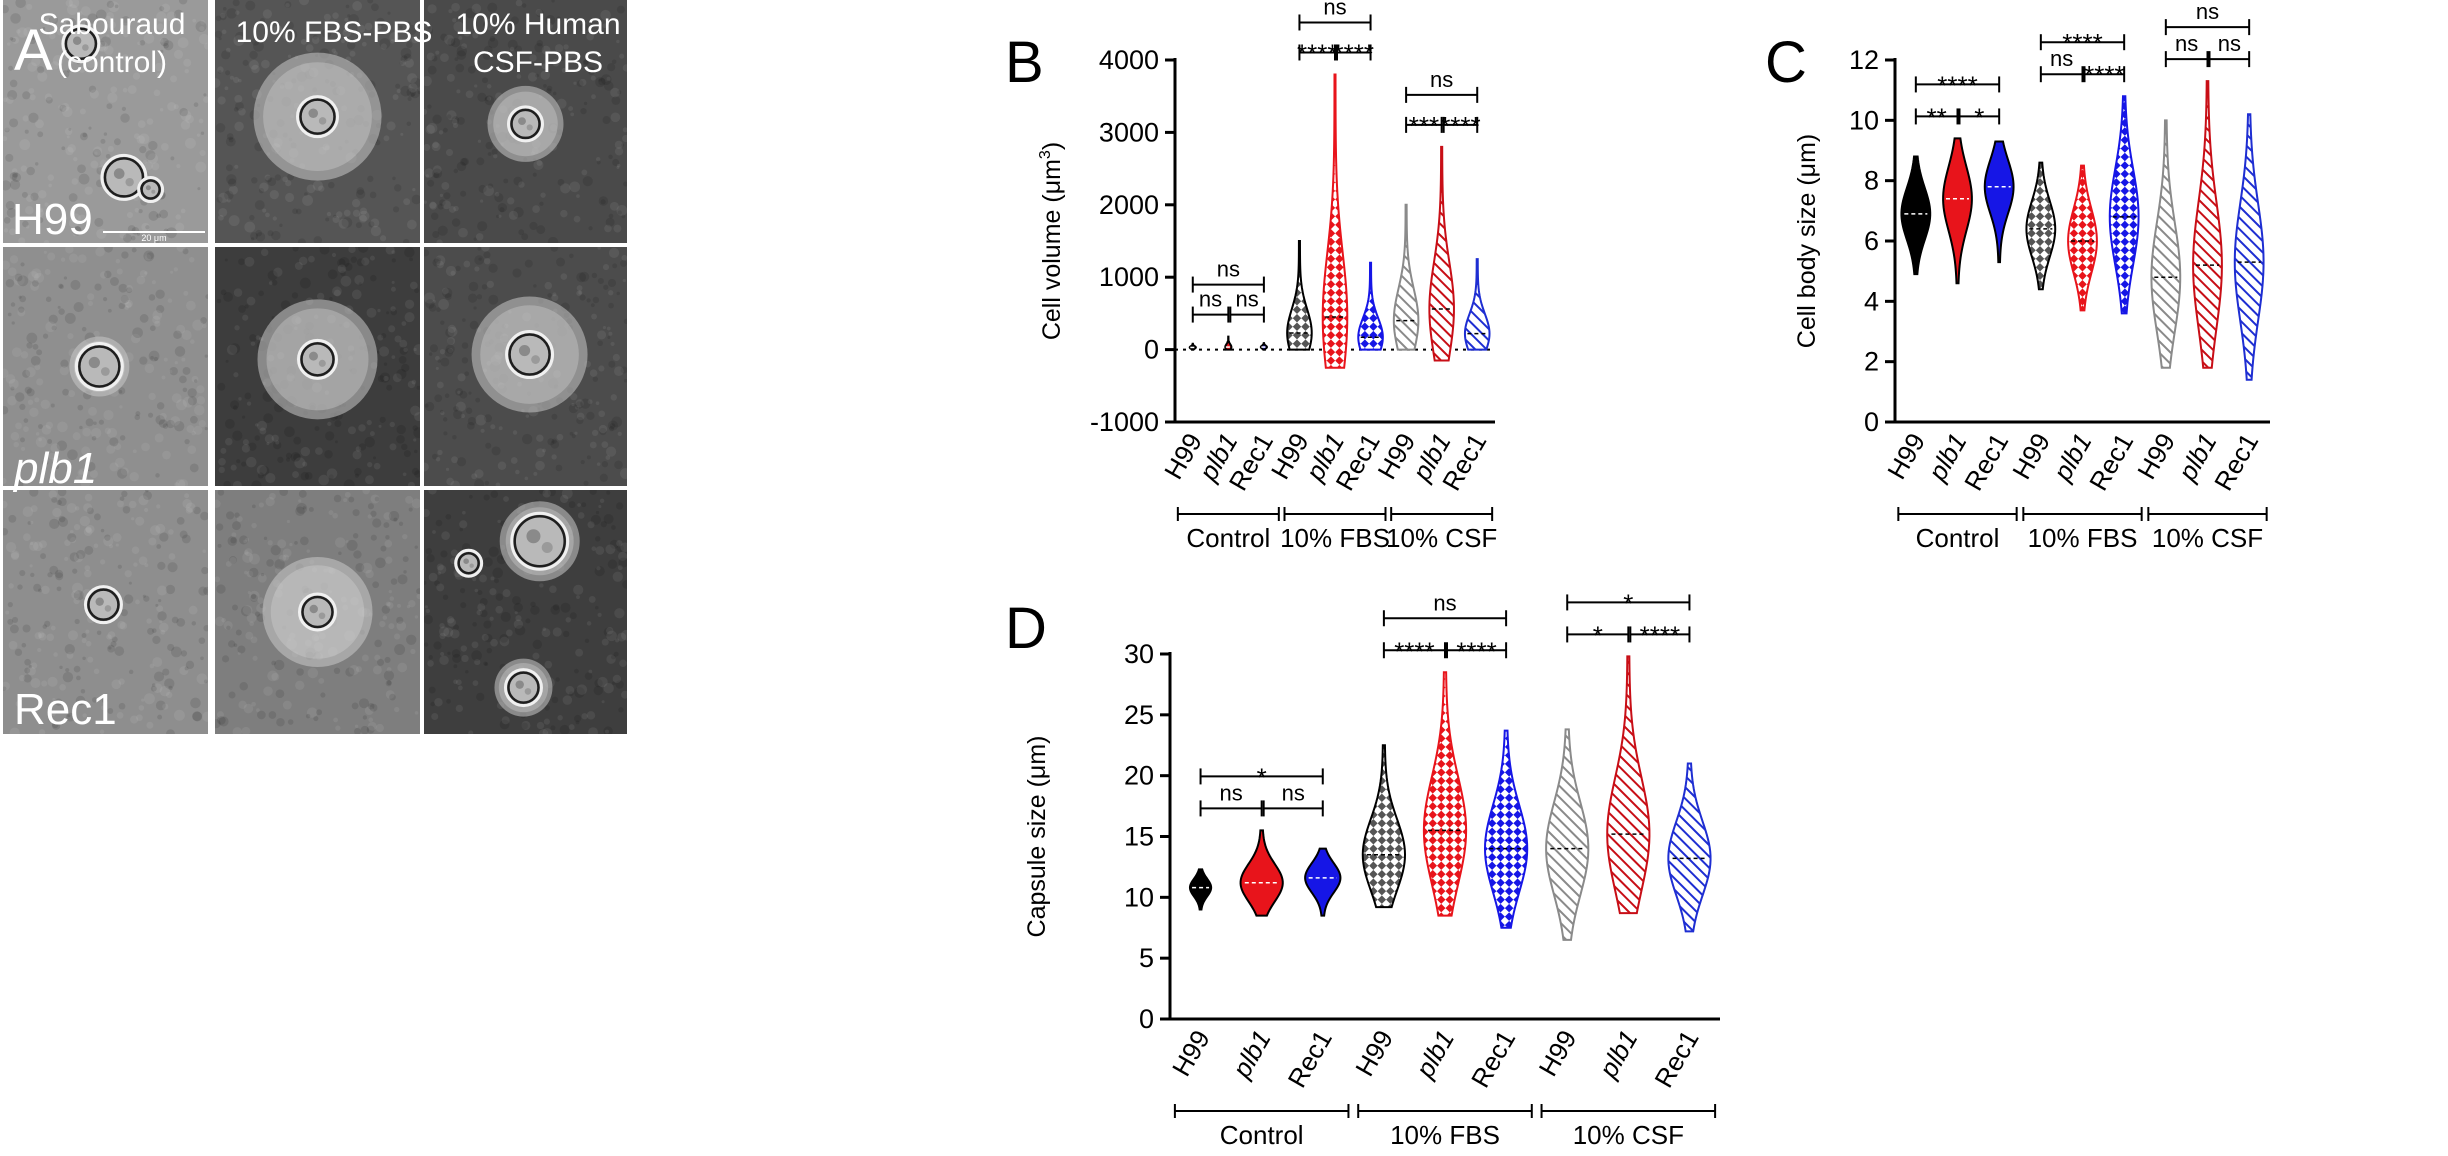  I want to click on y-axis-label: Capsule size (μm), so click(1037, 837).